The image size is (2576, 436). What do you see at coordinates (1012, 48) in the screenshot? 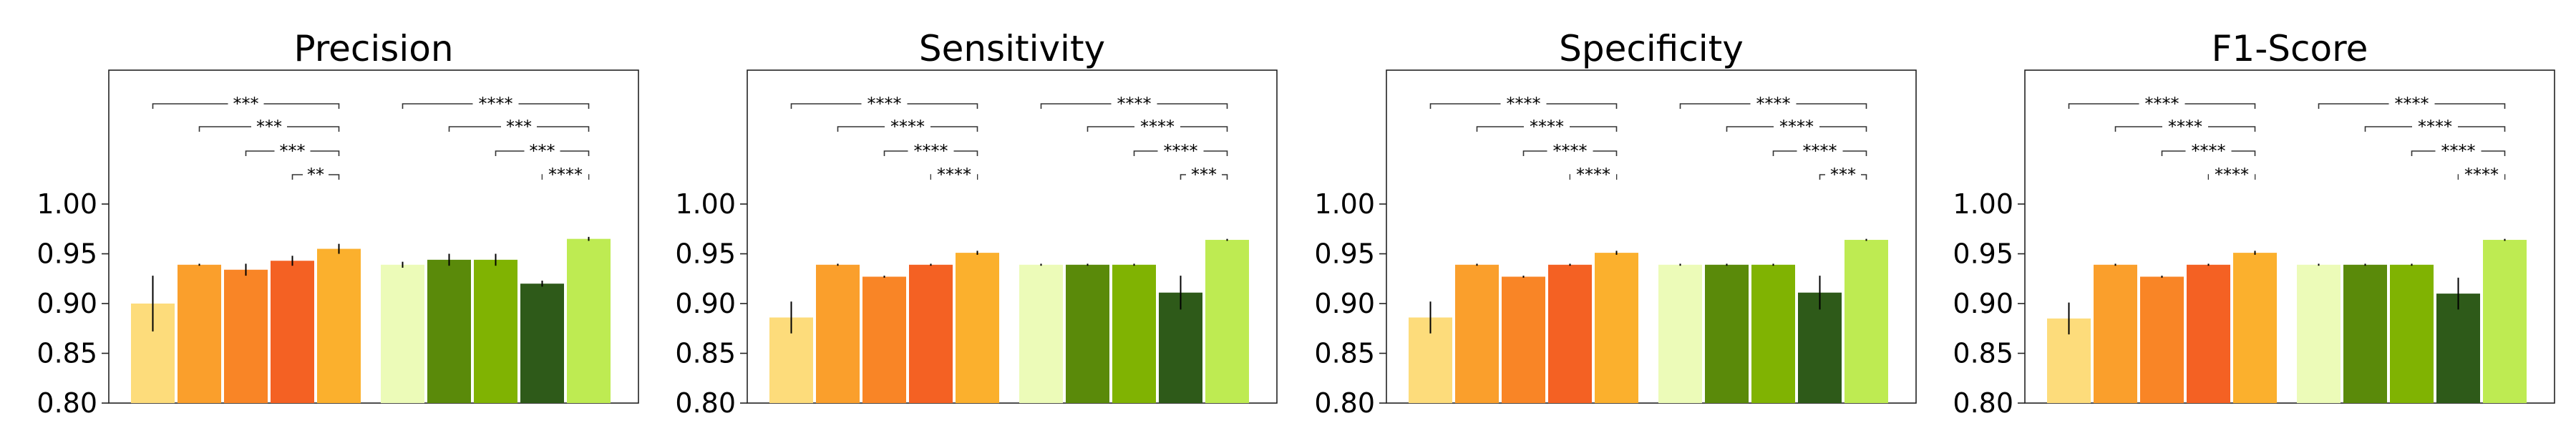
I see `chart-title: Sensitivity` at bounding box center [1012, 48].